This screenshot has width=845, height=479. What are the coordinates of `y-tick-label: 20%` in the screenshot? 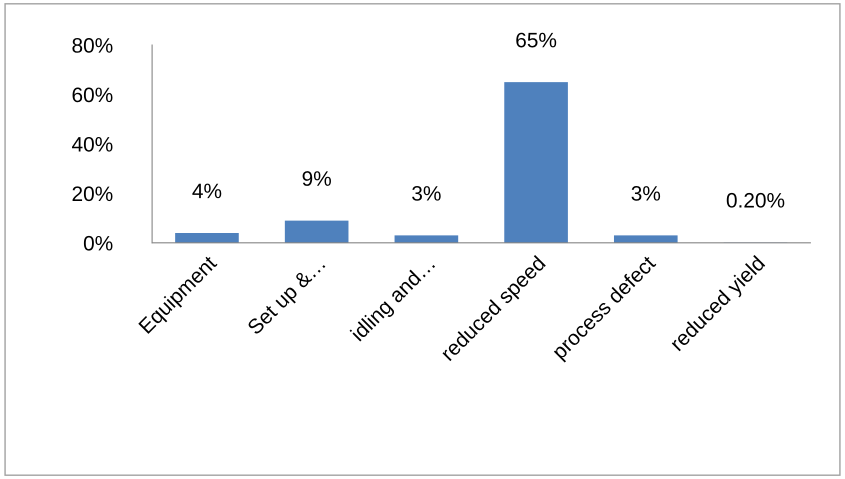 It's located at (92, 194).